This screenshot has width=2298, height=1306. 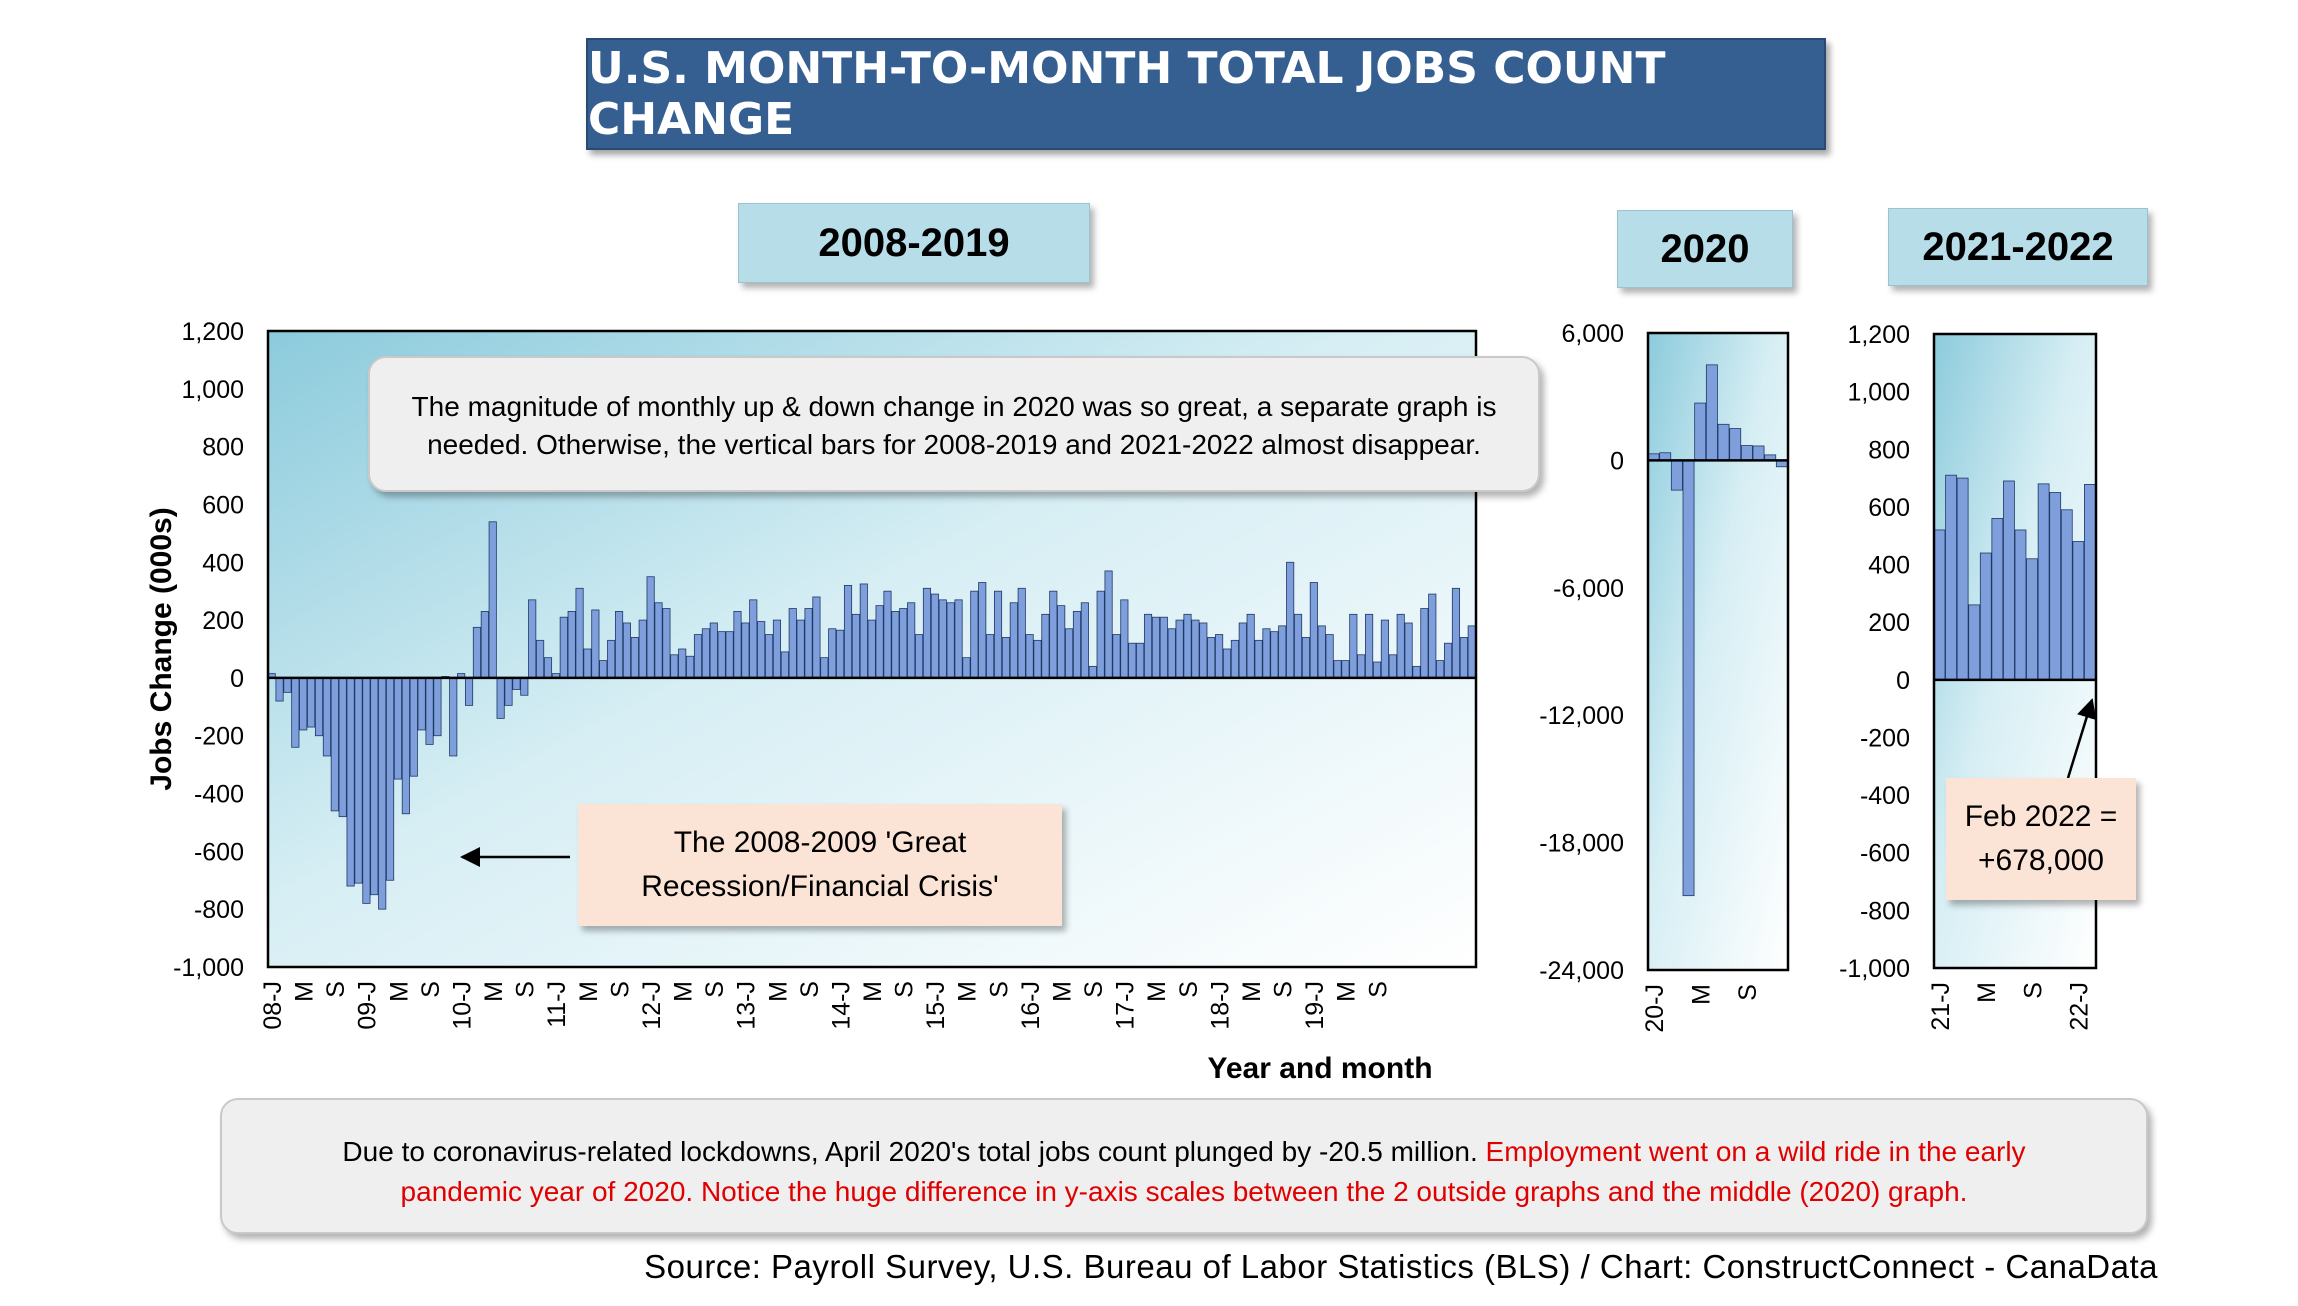 What do you see at coordinates (1031, 1005) in the screenshot?
I see `x-tick-label: 16-J` at bounding box center [1031, 1005].